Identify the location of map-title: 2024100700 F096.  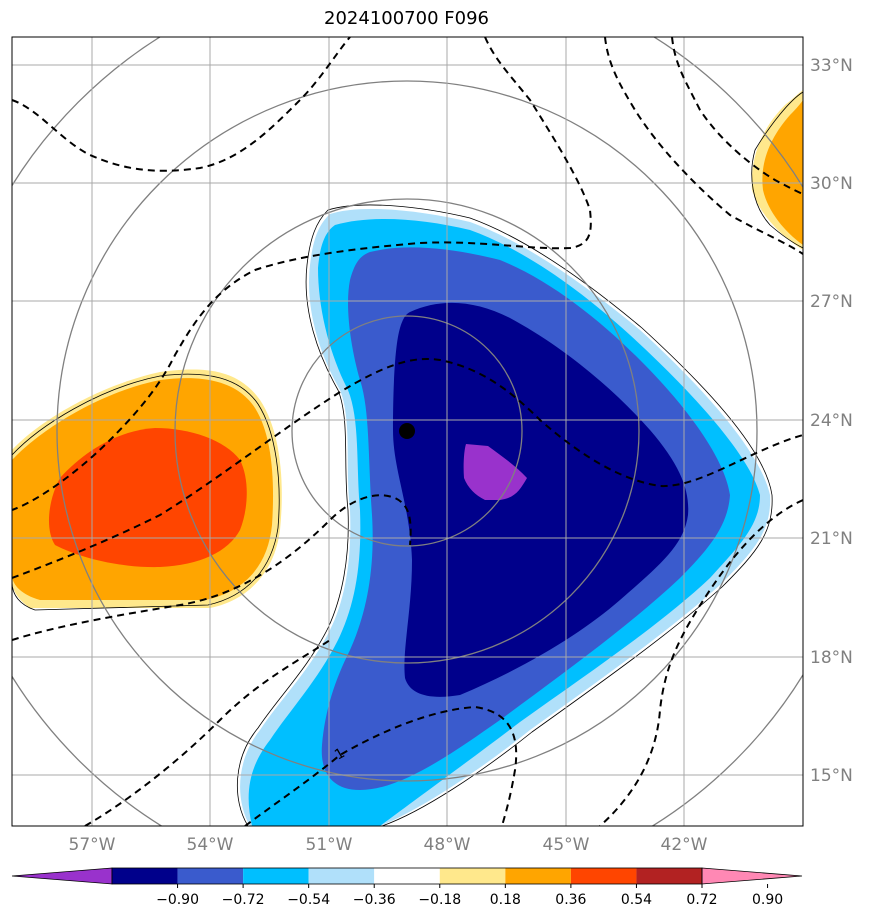
(406, 18).